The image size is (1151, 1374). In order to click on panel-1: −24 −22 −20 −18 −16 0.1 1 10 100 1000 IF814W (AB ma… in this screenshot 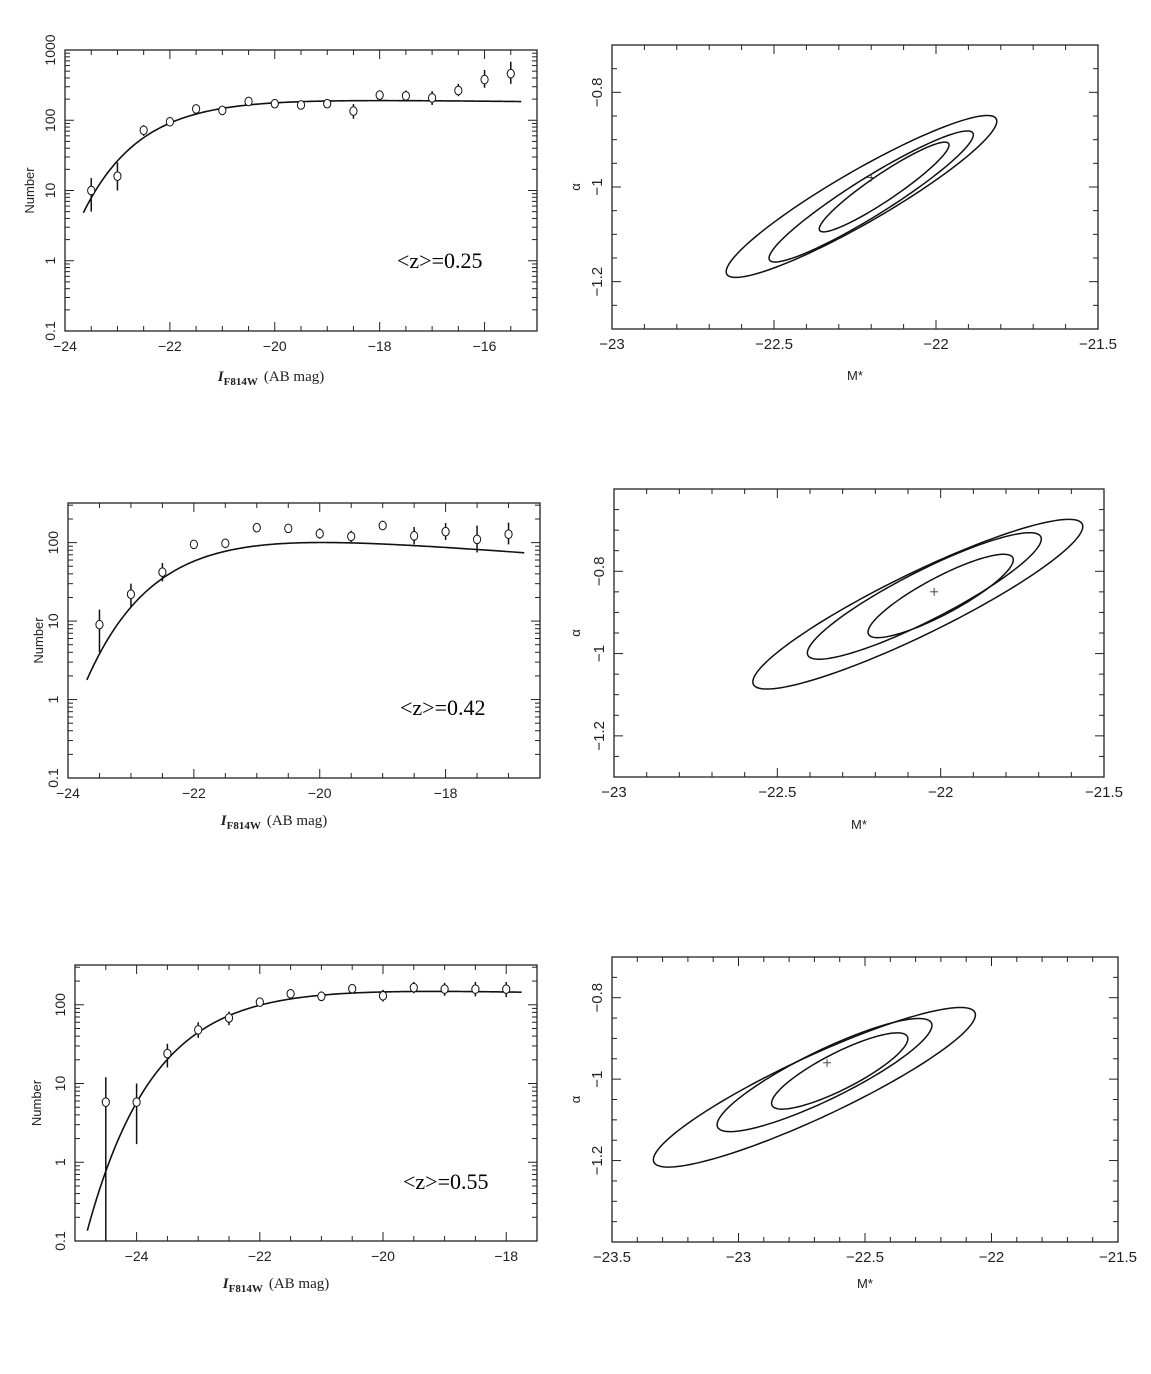, I will do `click(280, 211)`.